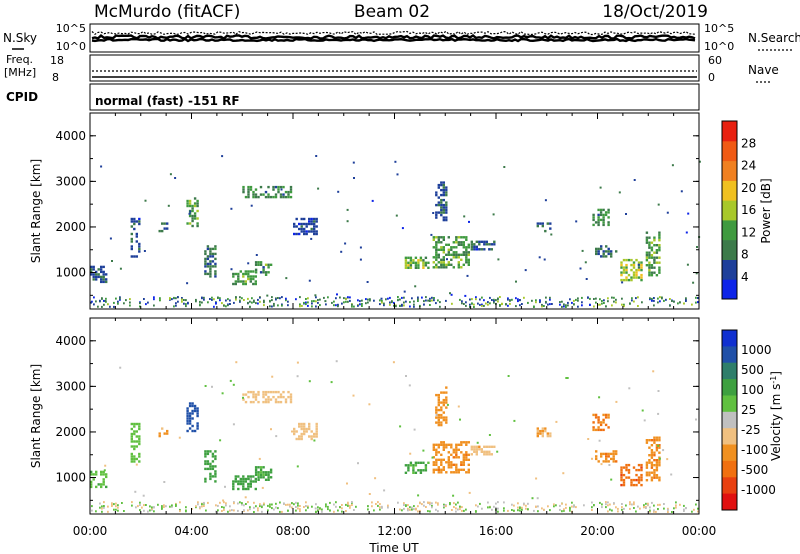  Describe the element at coordinates (729, 170) in the screenshot. I see `power-colorbar-swatch` at that location.